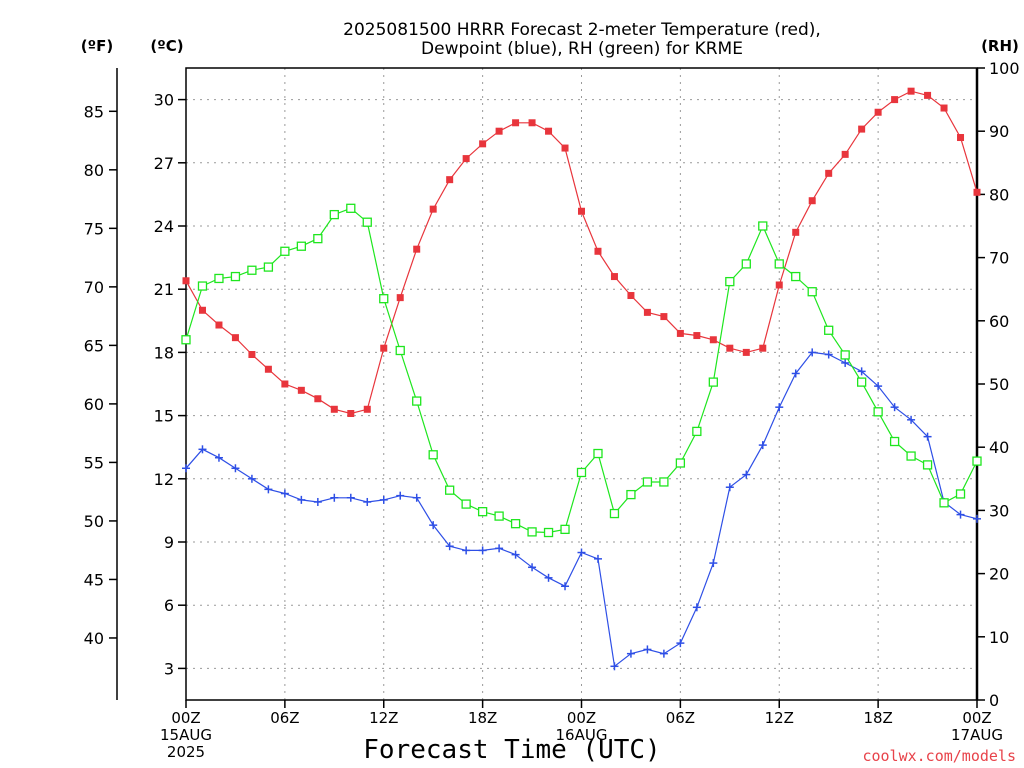 This screenshot has width=1024, height=768. Describe the element at coordinates (284, 718) in the screenshot. I see `x-tick-label: 06Z` at that location.